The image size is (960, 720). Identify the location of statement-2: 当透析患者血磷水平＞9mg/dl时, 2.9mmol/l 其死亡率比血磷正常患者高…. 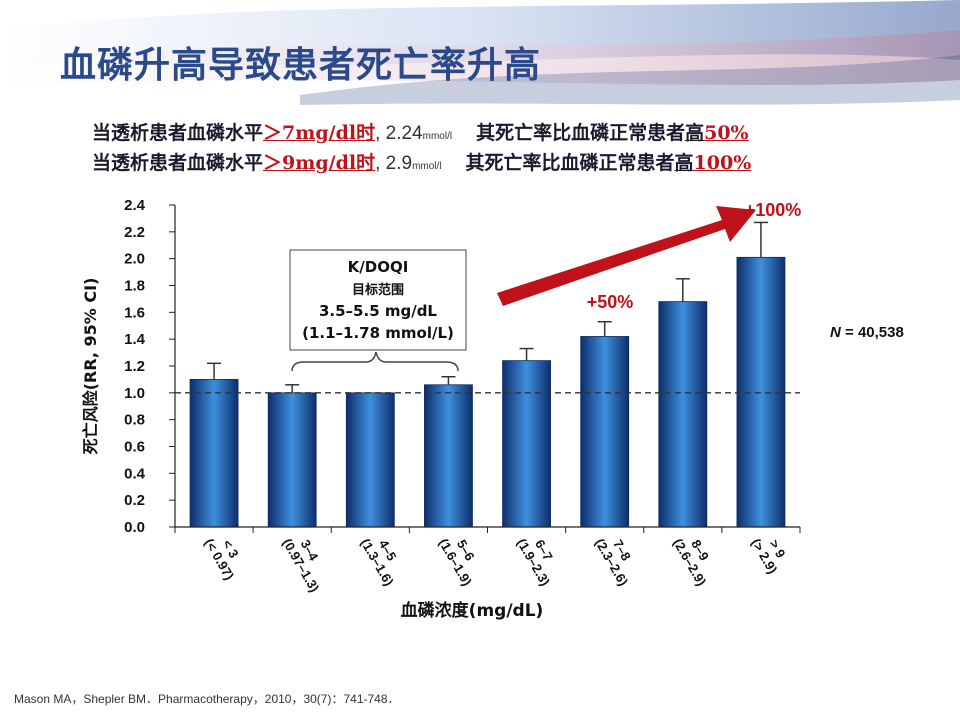
(421, 161).